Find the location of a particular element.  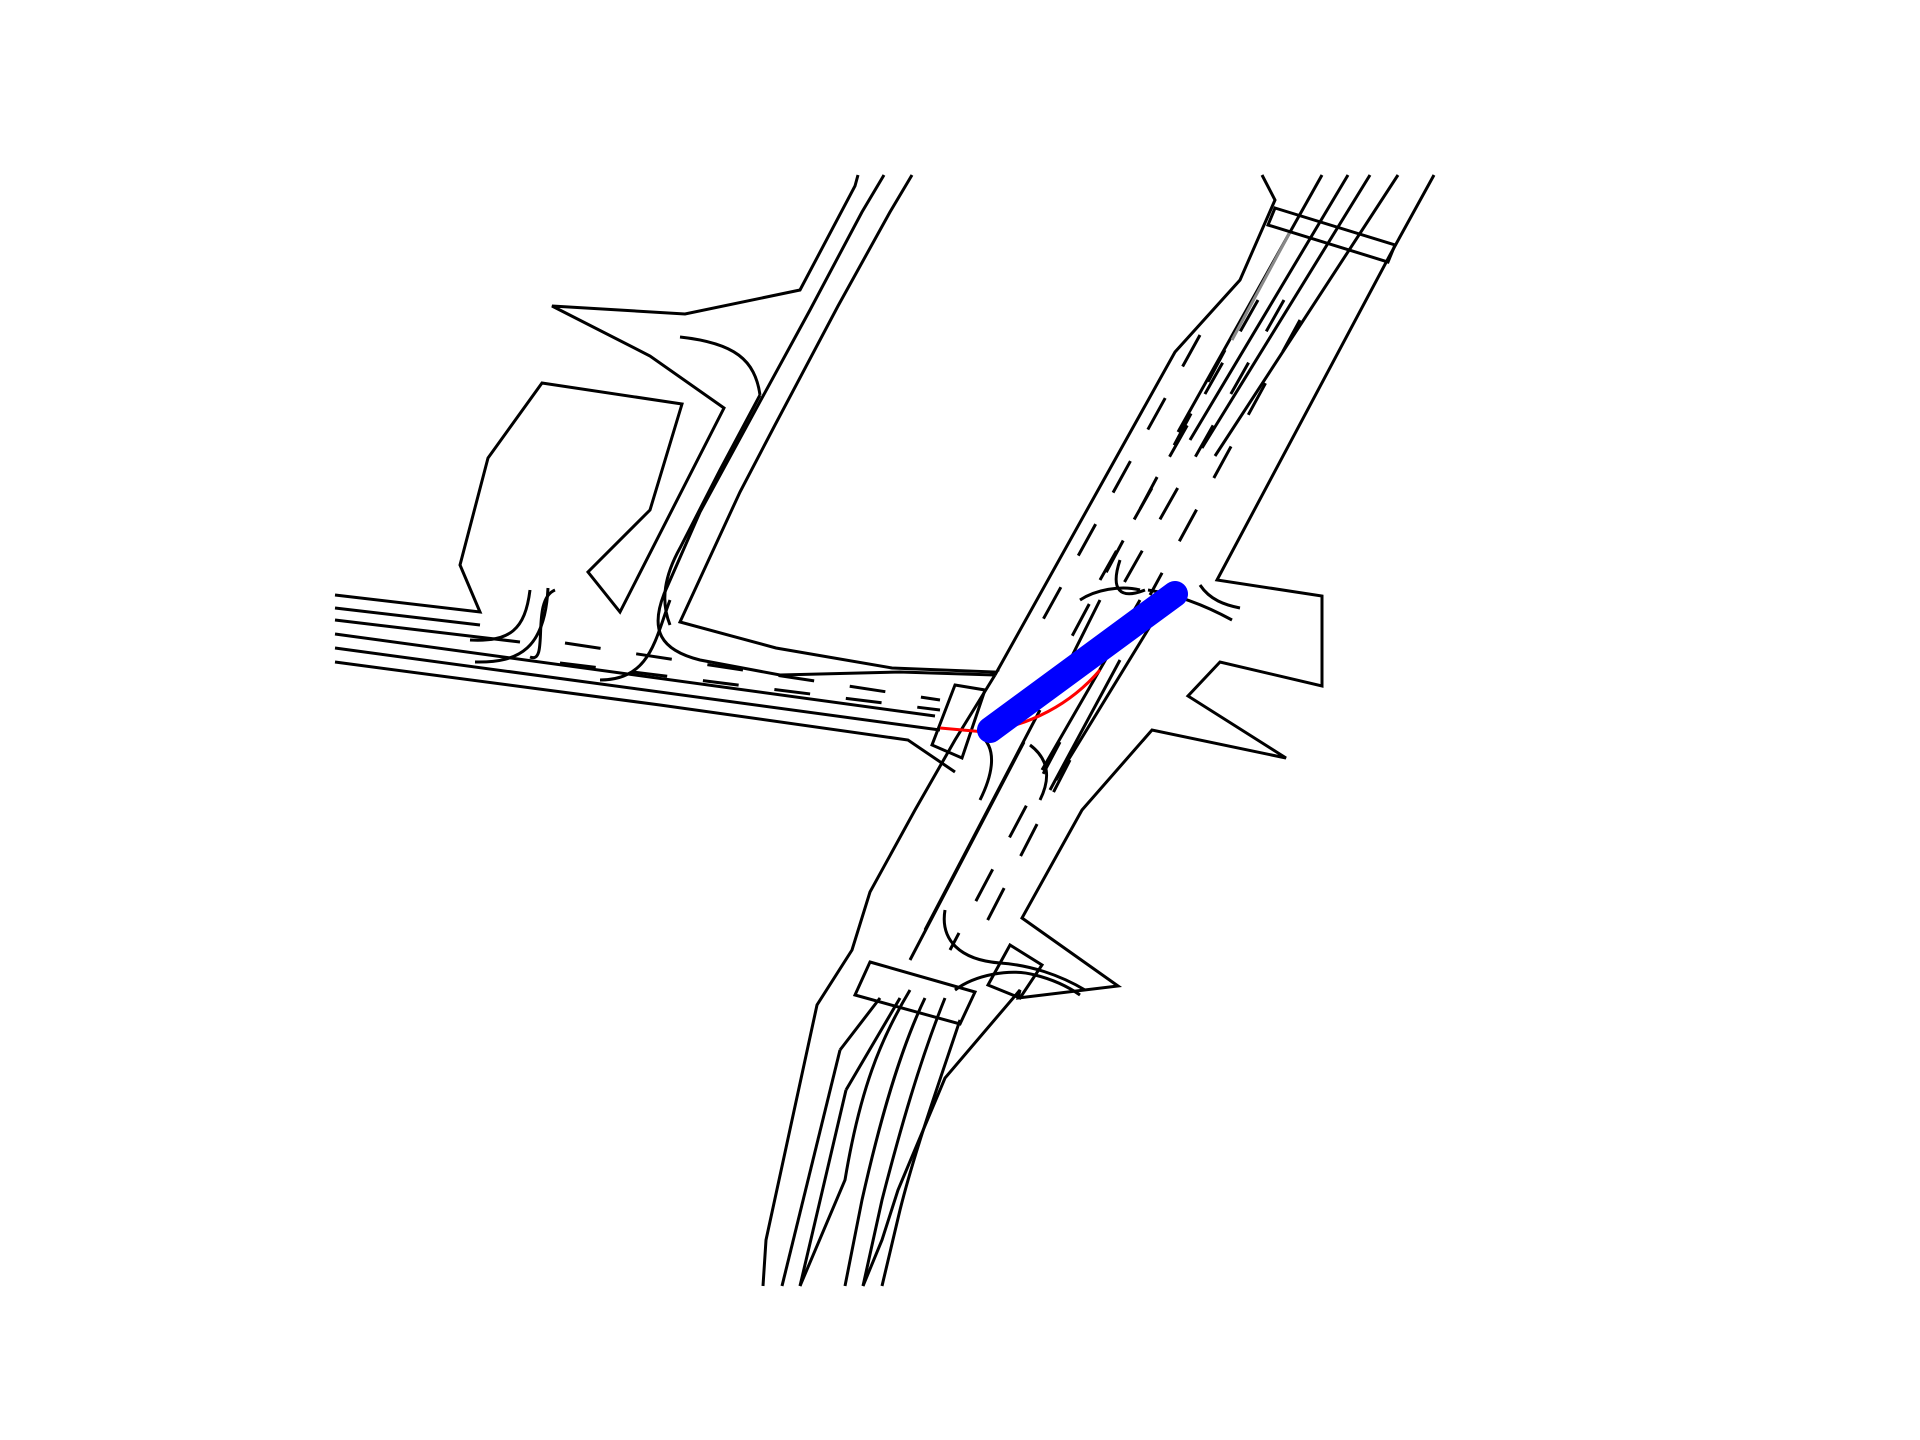

crosswalk-southeast is located at coordinates (1015, 971).